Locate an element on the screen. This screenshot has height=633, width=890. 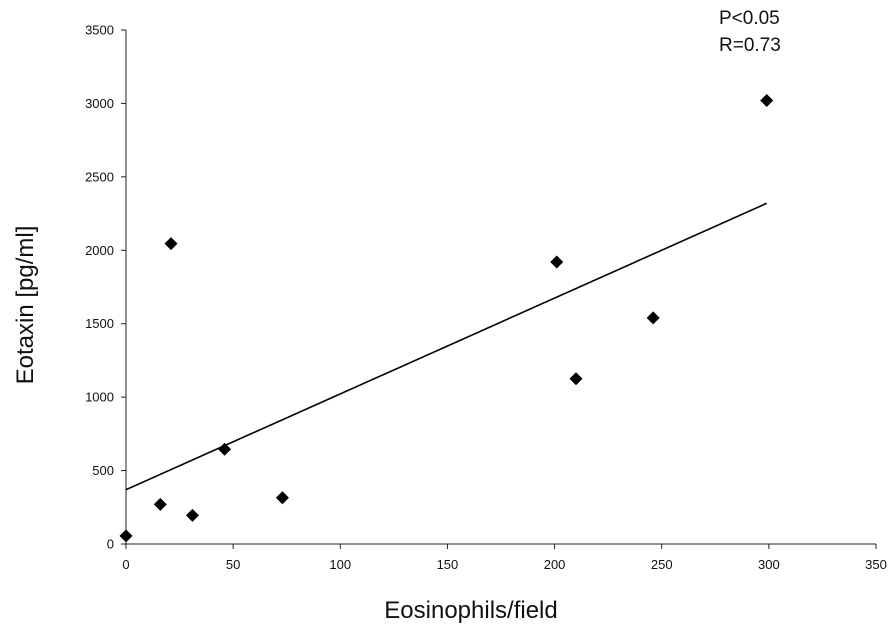
y-tick-label: 2000 is located at coordinates (99, 250).